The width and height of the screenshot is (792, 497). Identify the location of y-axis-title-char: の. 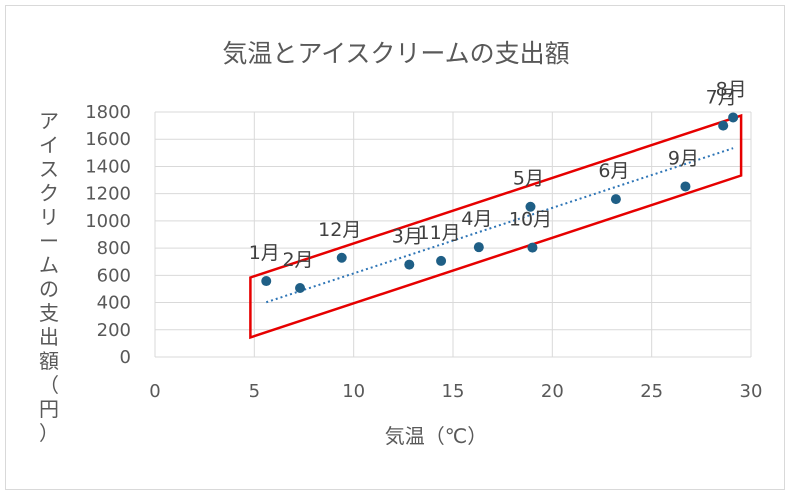
(49, 289).